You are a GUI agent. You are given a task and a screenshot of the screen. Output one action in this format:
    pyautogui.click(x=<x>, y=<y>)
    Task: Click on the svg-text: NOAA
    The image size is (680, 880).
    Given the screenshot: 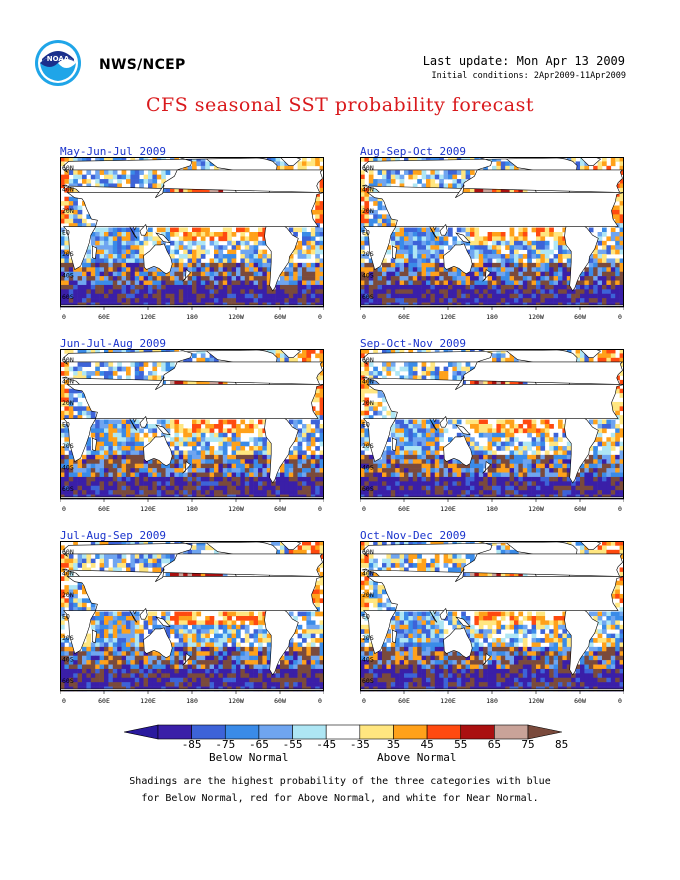 What is the action you would take?
    pyautogui.click(x=58, y=59)
    